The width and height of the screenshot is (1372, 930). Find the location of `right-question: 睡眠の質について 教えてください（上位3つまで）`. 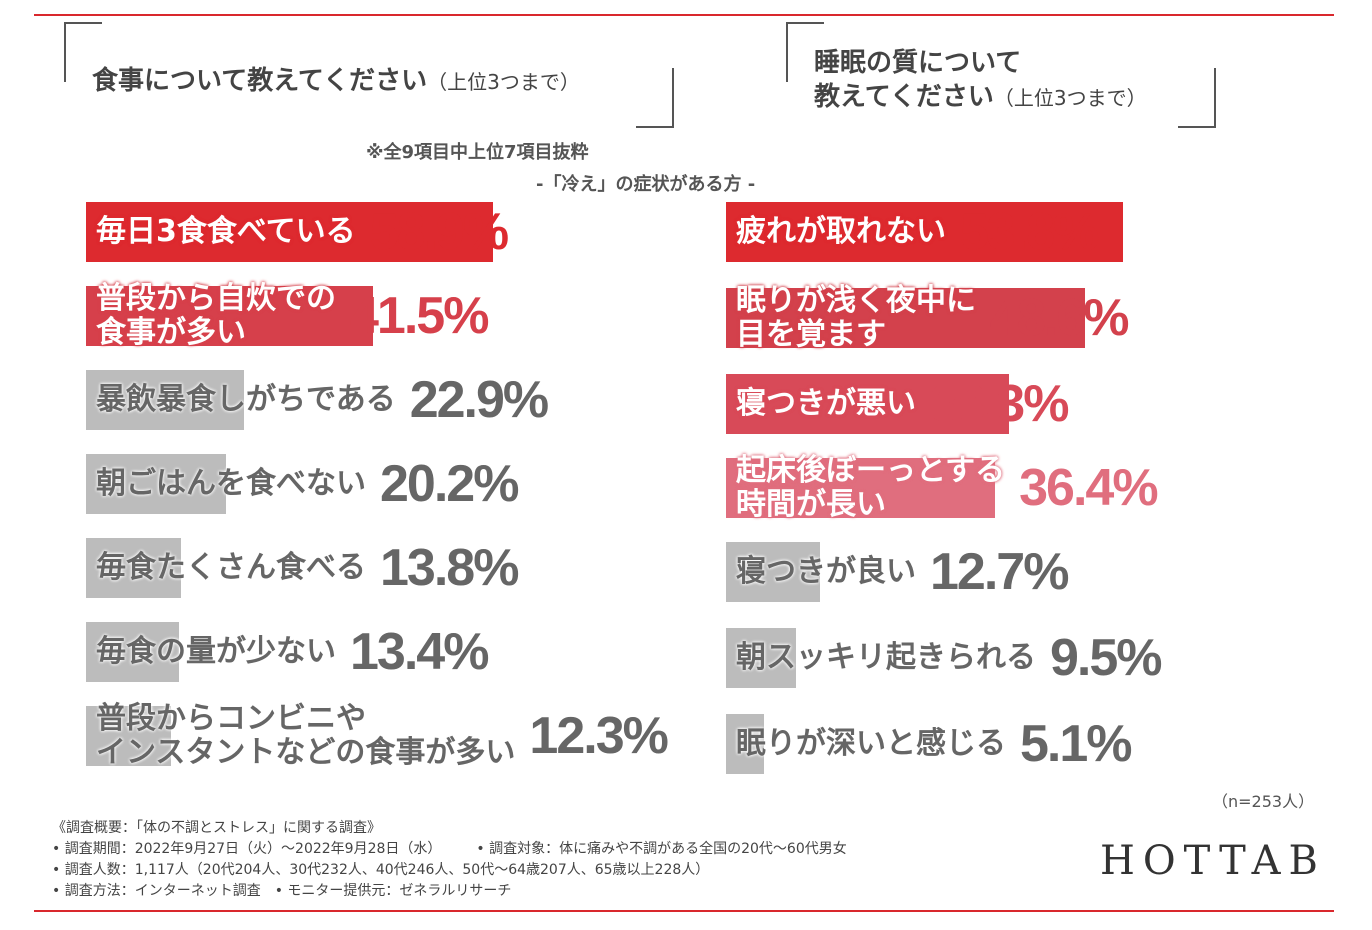

right-question: 睡眠の質について 教えてください（上位3つまで） is located at coordinates (980, 80).